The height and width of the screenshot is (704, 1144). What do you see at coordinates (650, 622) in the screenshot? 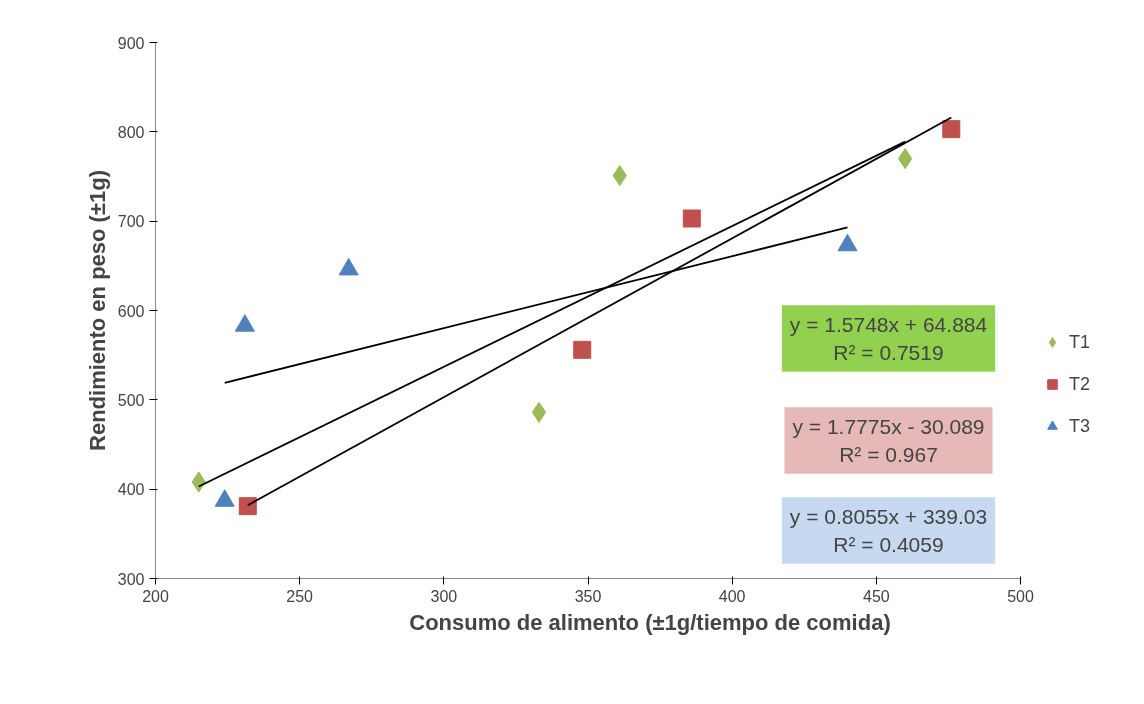
I see `x-axis-title: Consumo de alimento (±1g/tiempo de comida)` at bounding box center [650, 622].